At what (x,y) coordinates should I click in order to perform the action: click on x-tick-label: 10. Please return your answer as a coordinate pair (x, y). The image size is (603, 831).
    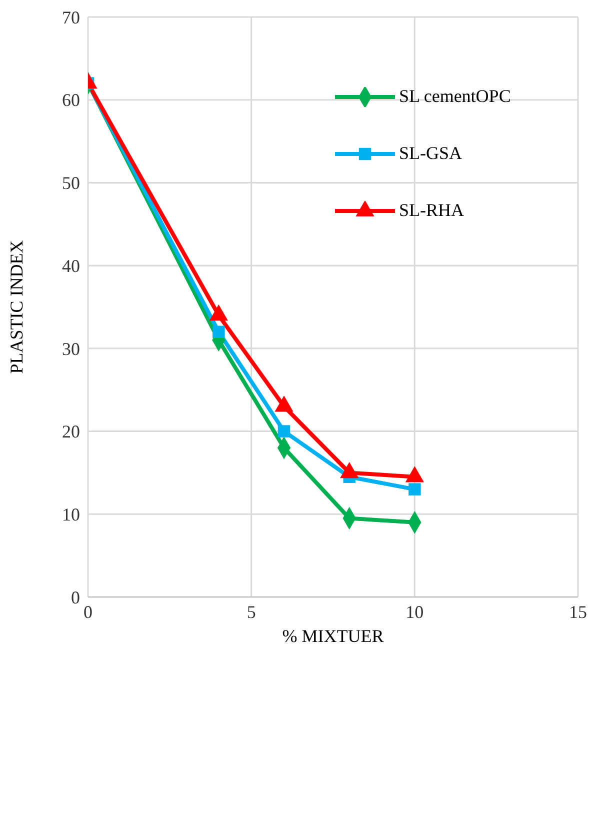
    Looking at the image, I should click on (415, 612).